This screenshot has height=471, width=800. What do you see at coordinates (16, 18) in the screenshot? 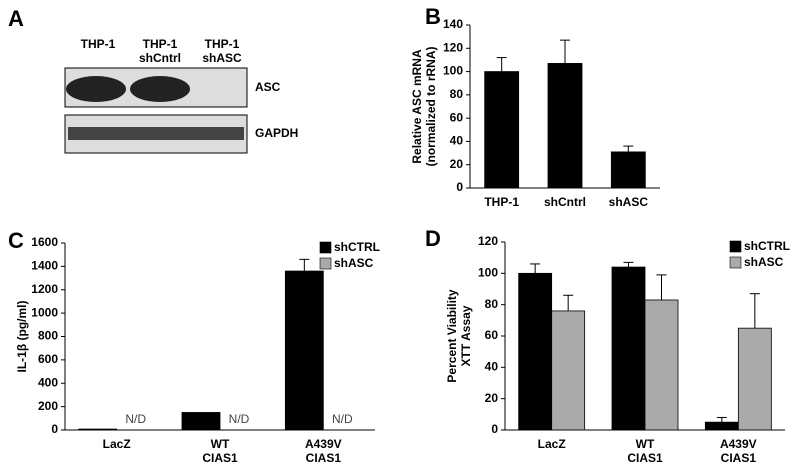
I see `panel-label: A` at bounding box center [16, 18].